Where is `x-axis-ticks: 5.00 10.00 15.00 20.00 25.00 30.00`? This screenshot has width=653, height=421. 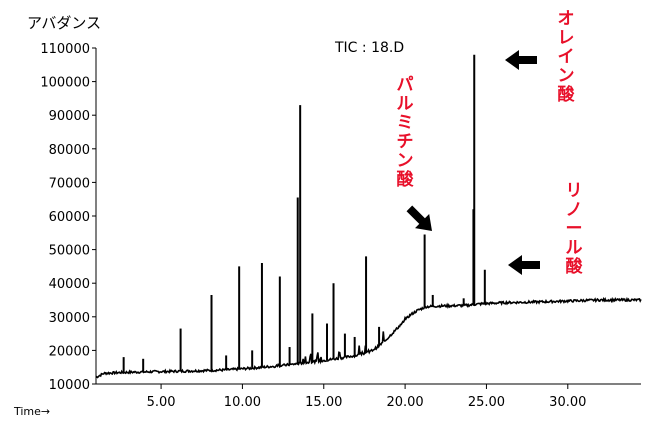 x-axis-ticks: 5.00 10.00 15.00 20.00 25.00 30.00 is located at coordinates (366, 397).